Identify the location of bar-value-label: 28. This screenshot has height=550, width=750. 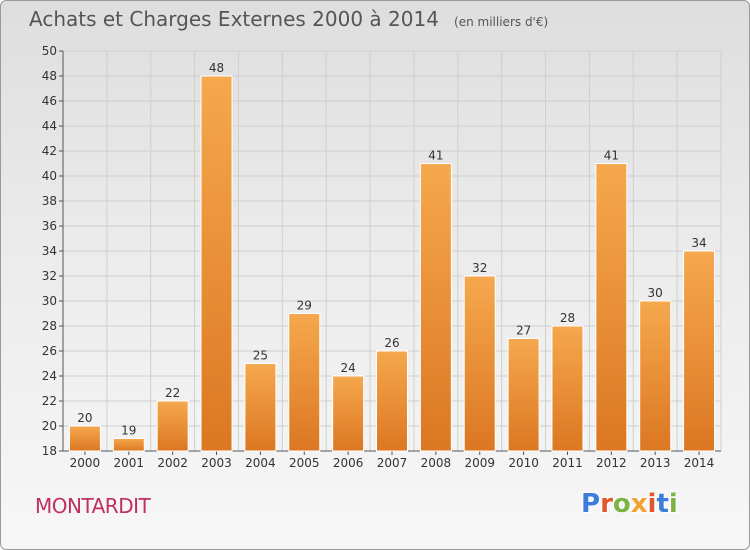
(567, 318).